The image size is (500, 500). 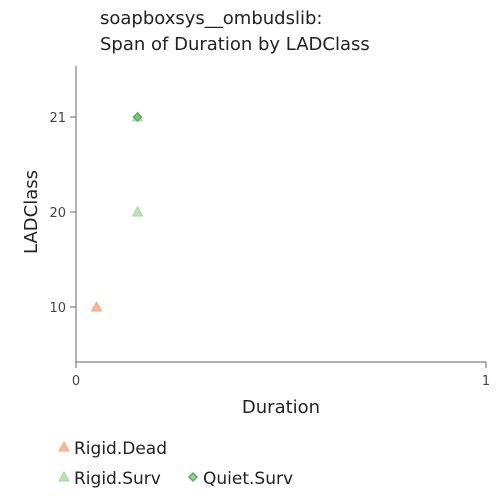 What do you see at coordinates (120, 449) in the screenshot?
I see `legend-label: Rigid.Dead` at bounding box center [120, 449].